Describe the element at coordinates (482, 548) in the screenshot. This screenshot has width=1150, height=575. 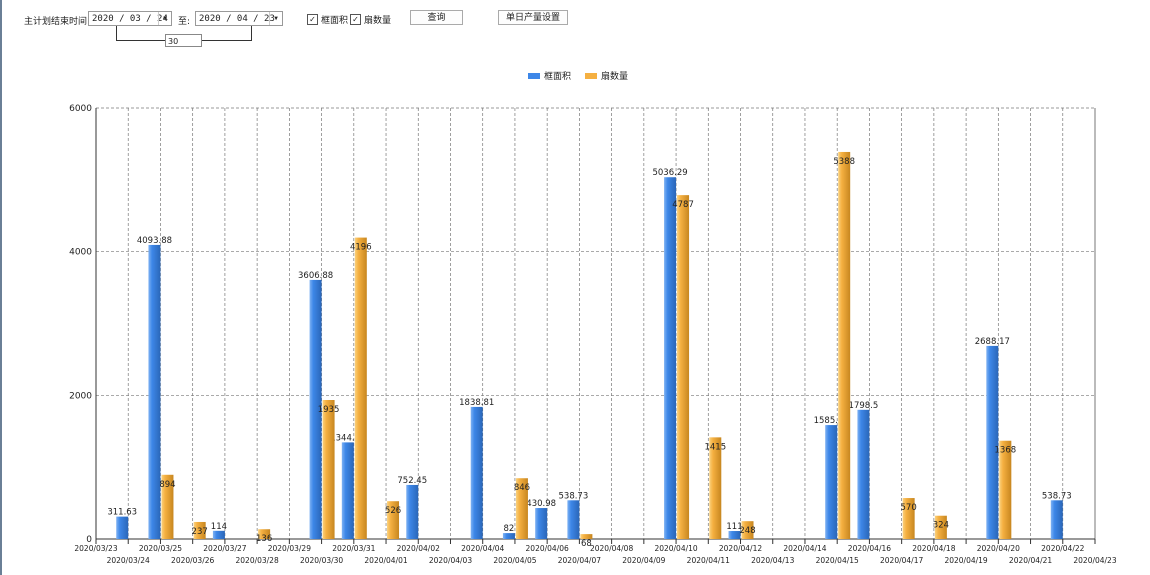
I see `x-tick-label: 2020/04/04` at that location.